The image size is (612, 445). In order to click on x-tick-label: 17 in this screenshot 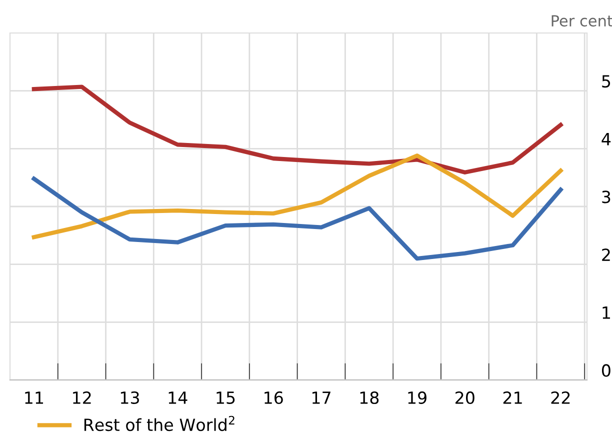, I will do `click(321, 398)`.